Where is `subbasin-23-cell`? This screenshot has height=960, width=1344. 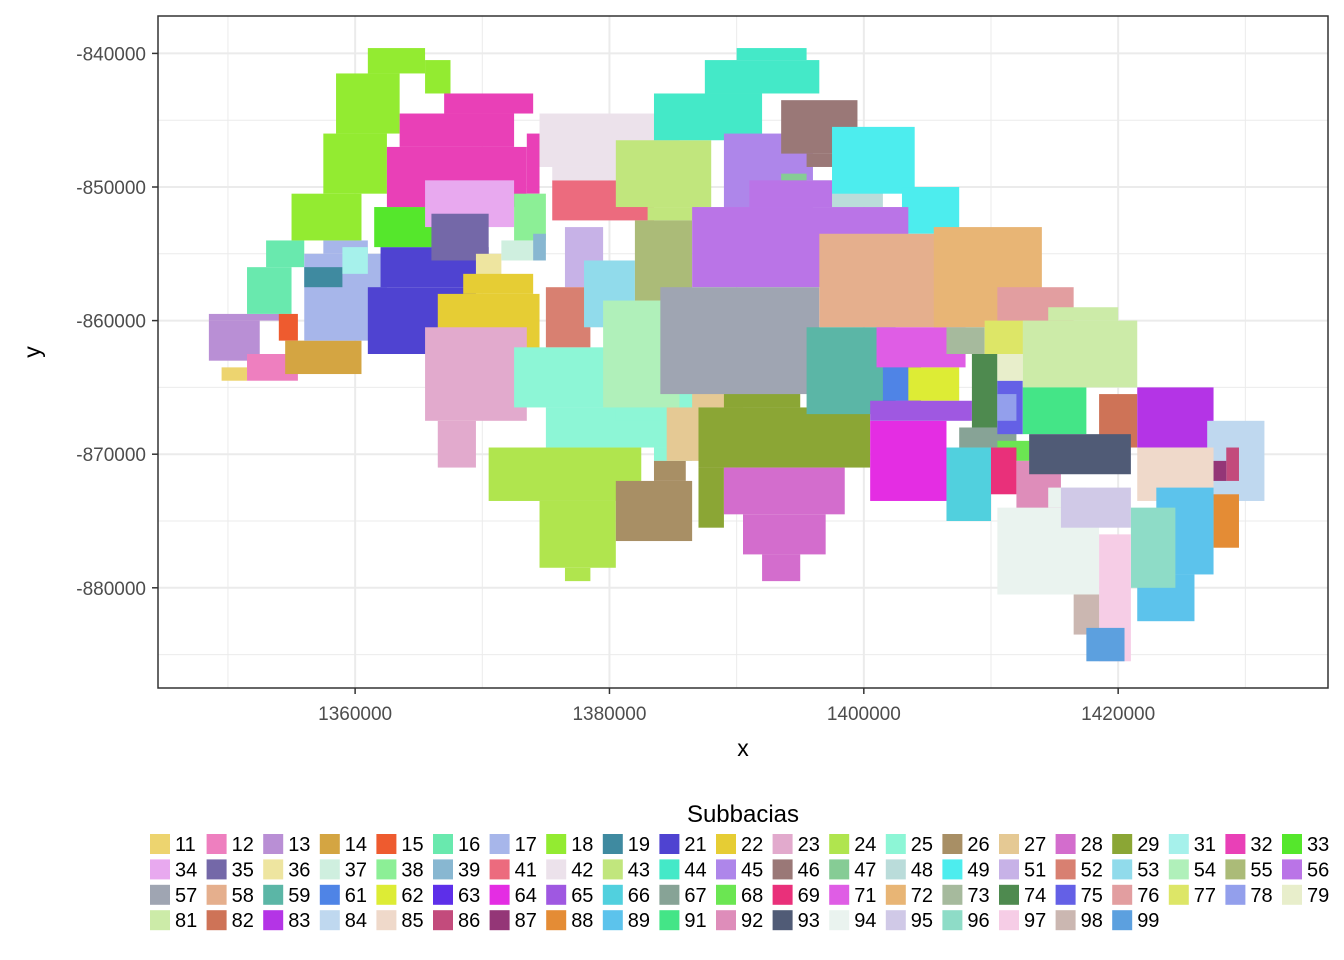
subbasin-23-cell is located at coordinates (476, 374).